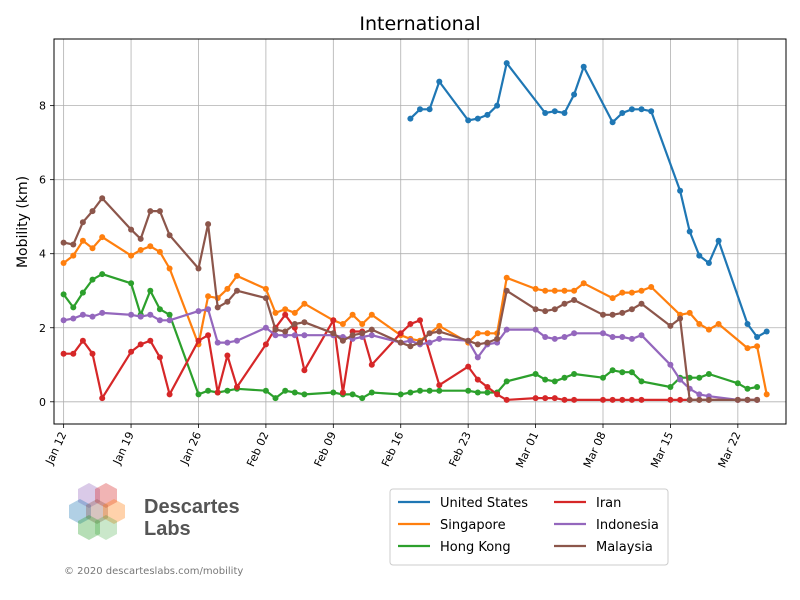  Describe the element at coordinates (529, 527) in the screenshot. I see `legend-frame` at that location.